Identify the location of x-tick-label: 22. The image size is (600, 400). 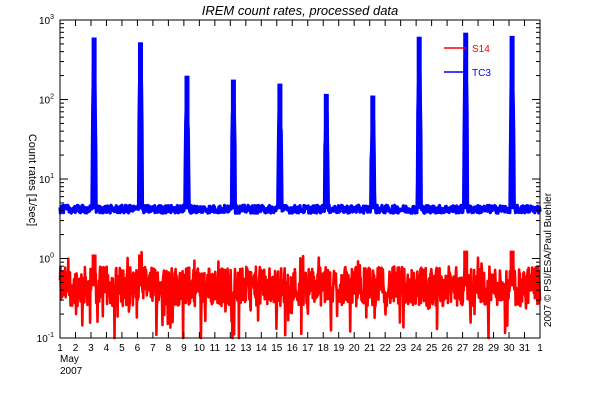
(386, 348).